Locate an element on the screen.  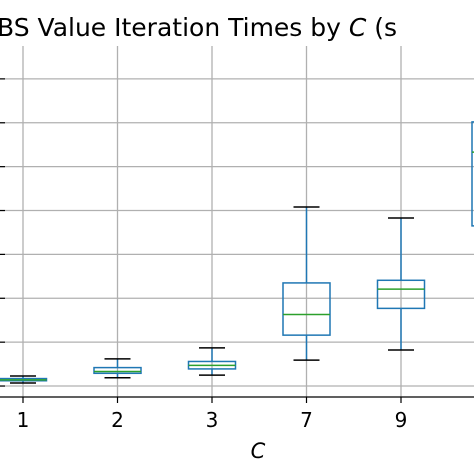
x-tick-label: 3 is located at coordinates (212, 420).